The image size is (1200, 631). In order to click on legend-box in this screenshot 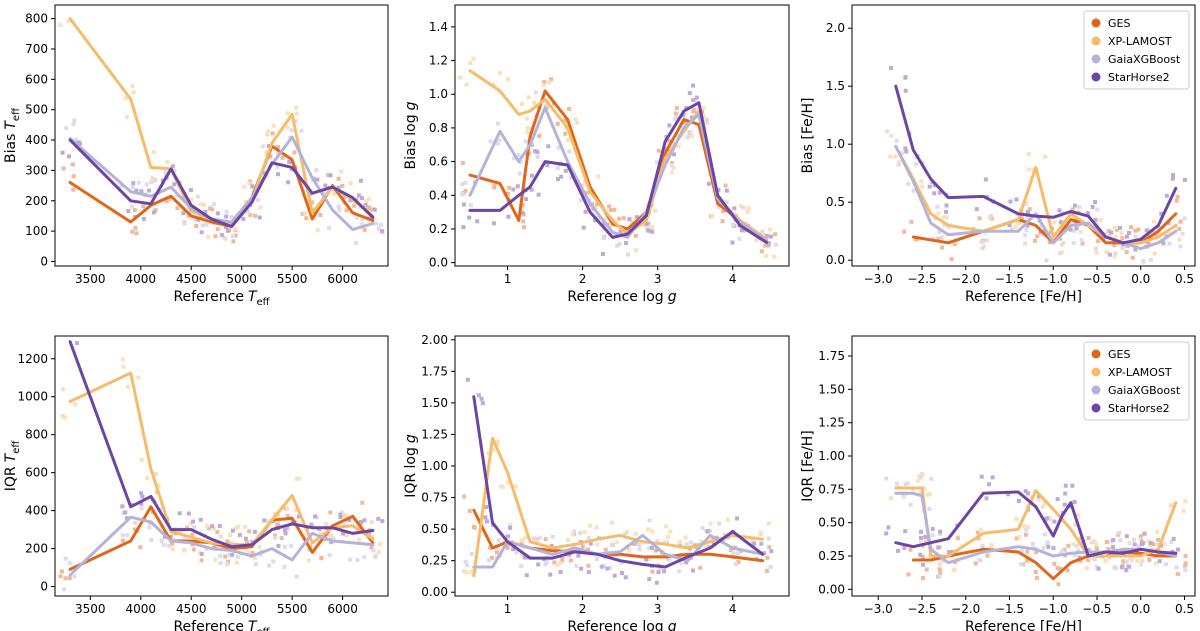, I will do `click(1136, 381)`.